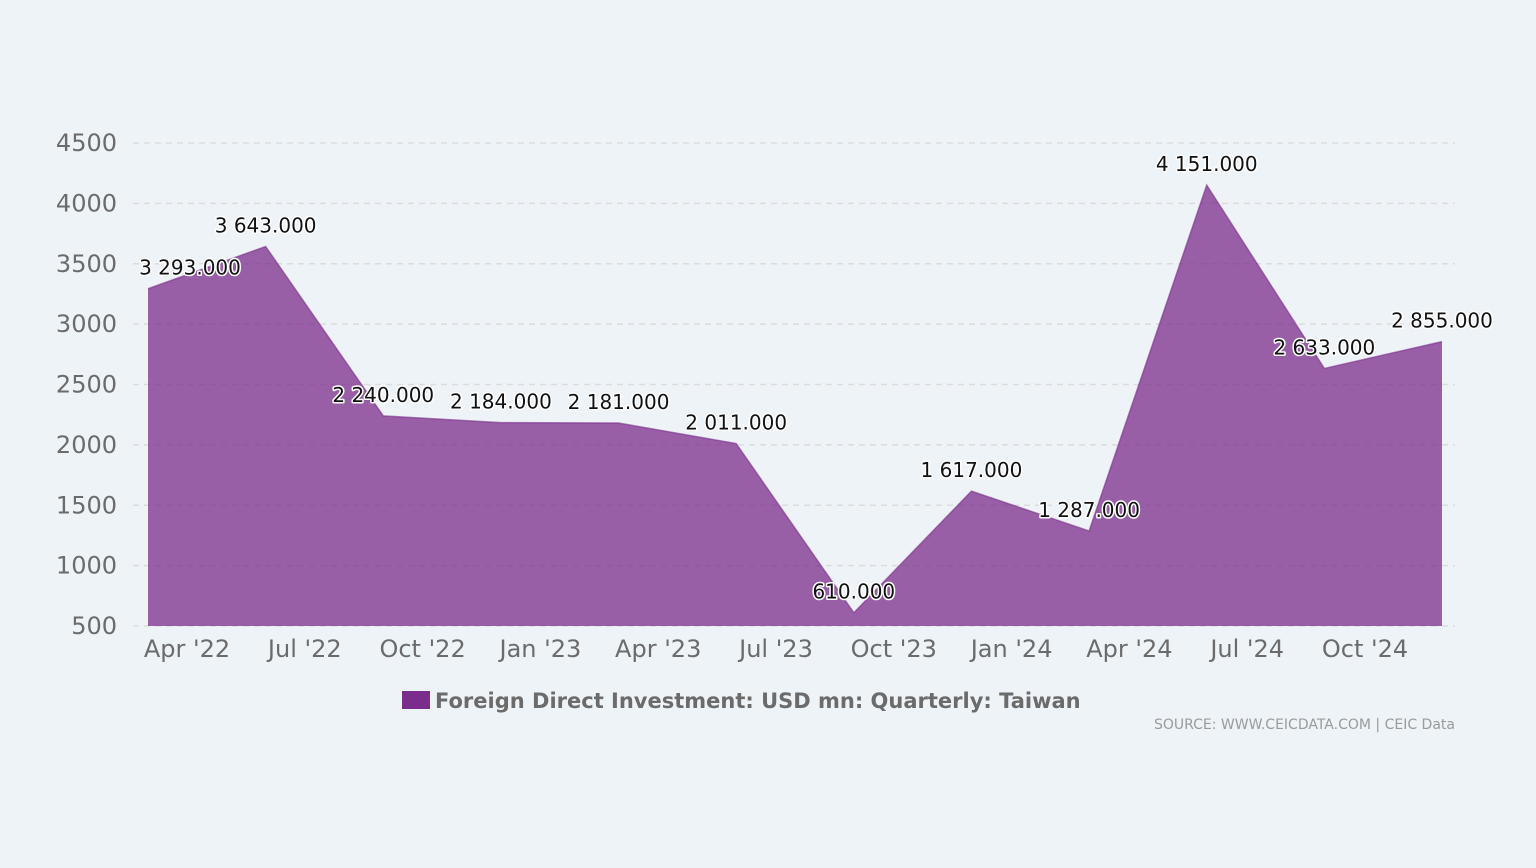  Describe the element at coordinates (383, 395) in the screenshot. I see `data-label: 2 240.000` at that location.